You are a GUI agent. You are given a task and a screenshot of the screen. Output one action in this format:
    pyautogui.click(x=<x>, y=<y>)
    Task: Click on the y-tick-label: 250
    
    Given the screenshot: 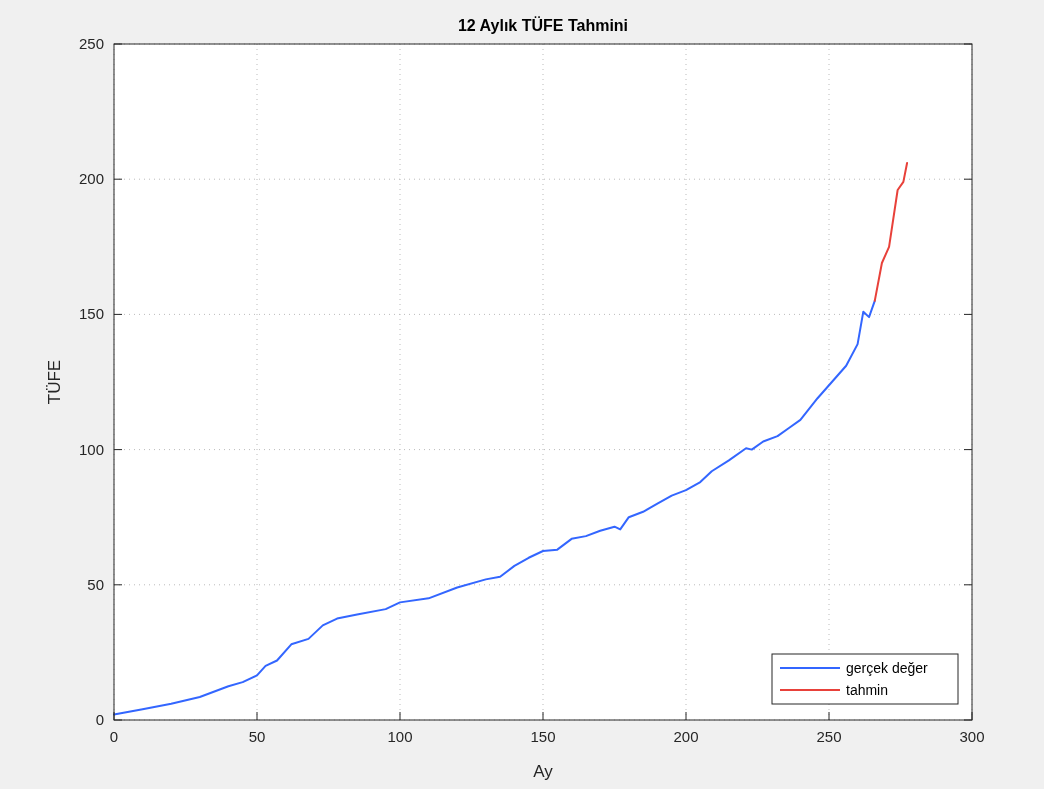 What is the action you would take?
    pyautogui.click(x=91, y=43)
    